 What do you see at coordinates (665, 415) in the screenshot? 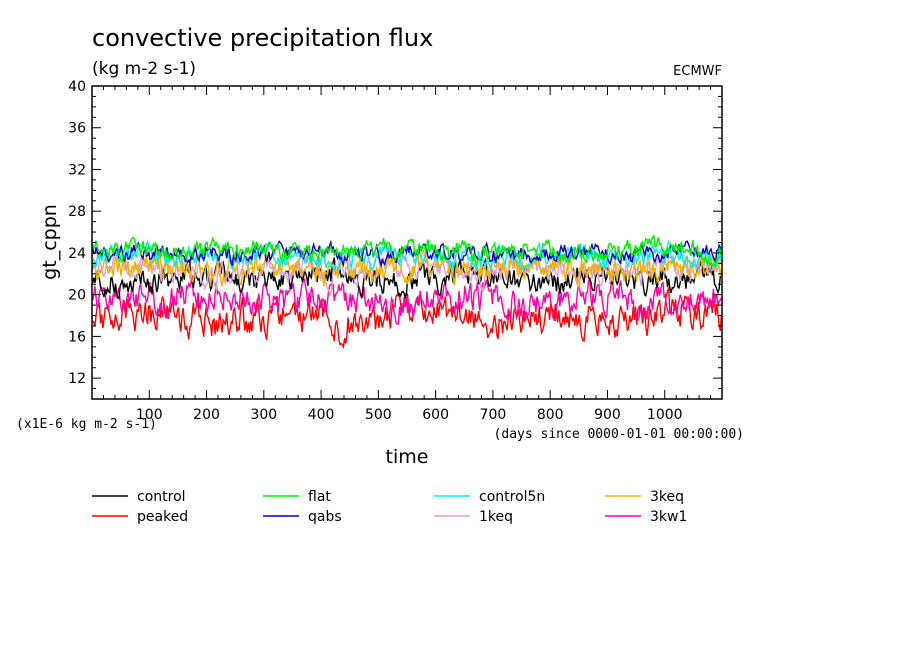
I see `x-tick-label: 1000` at bounding box center [665, 415].